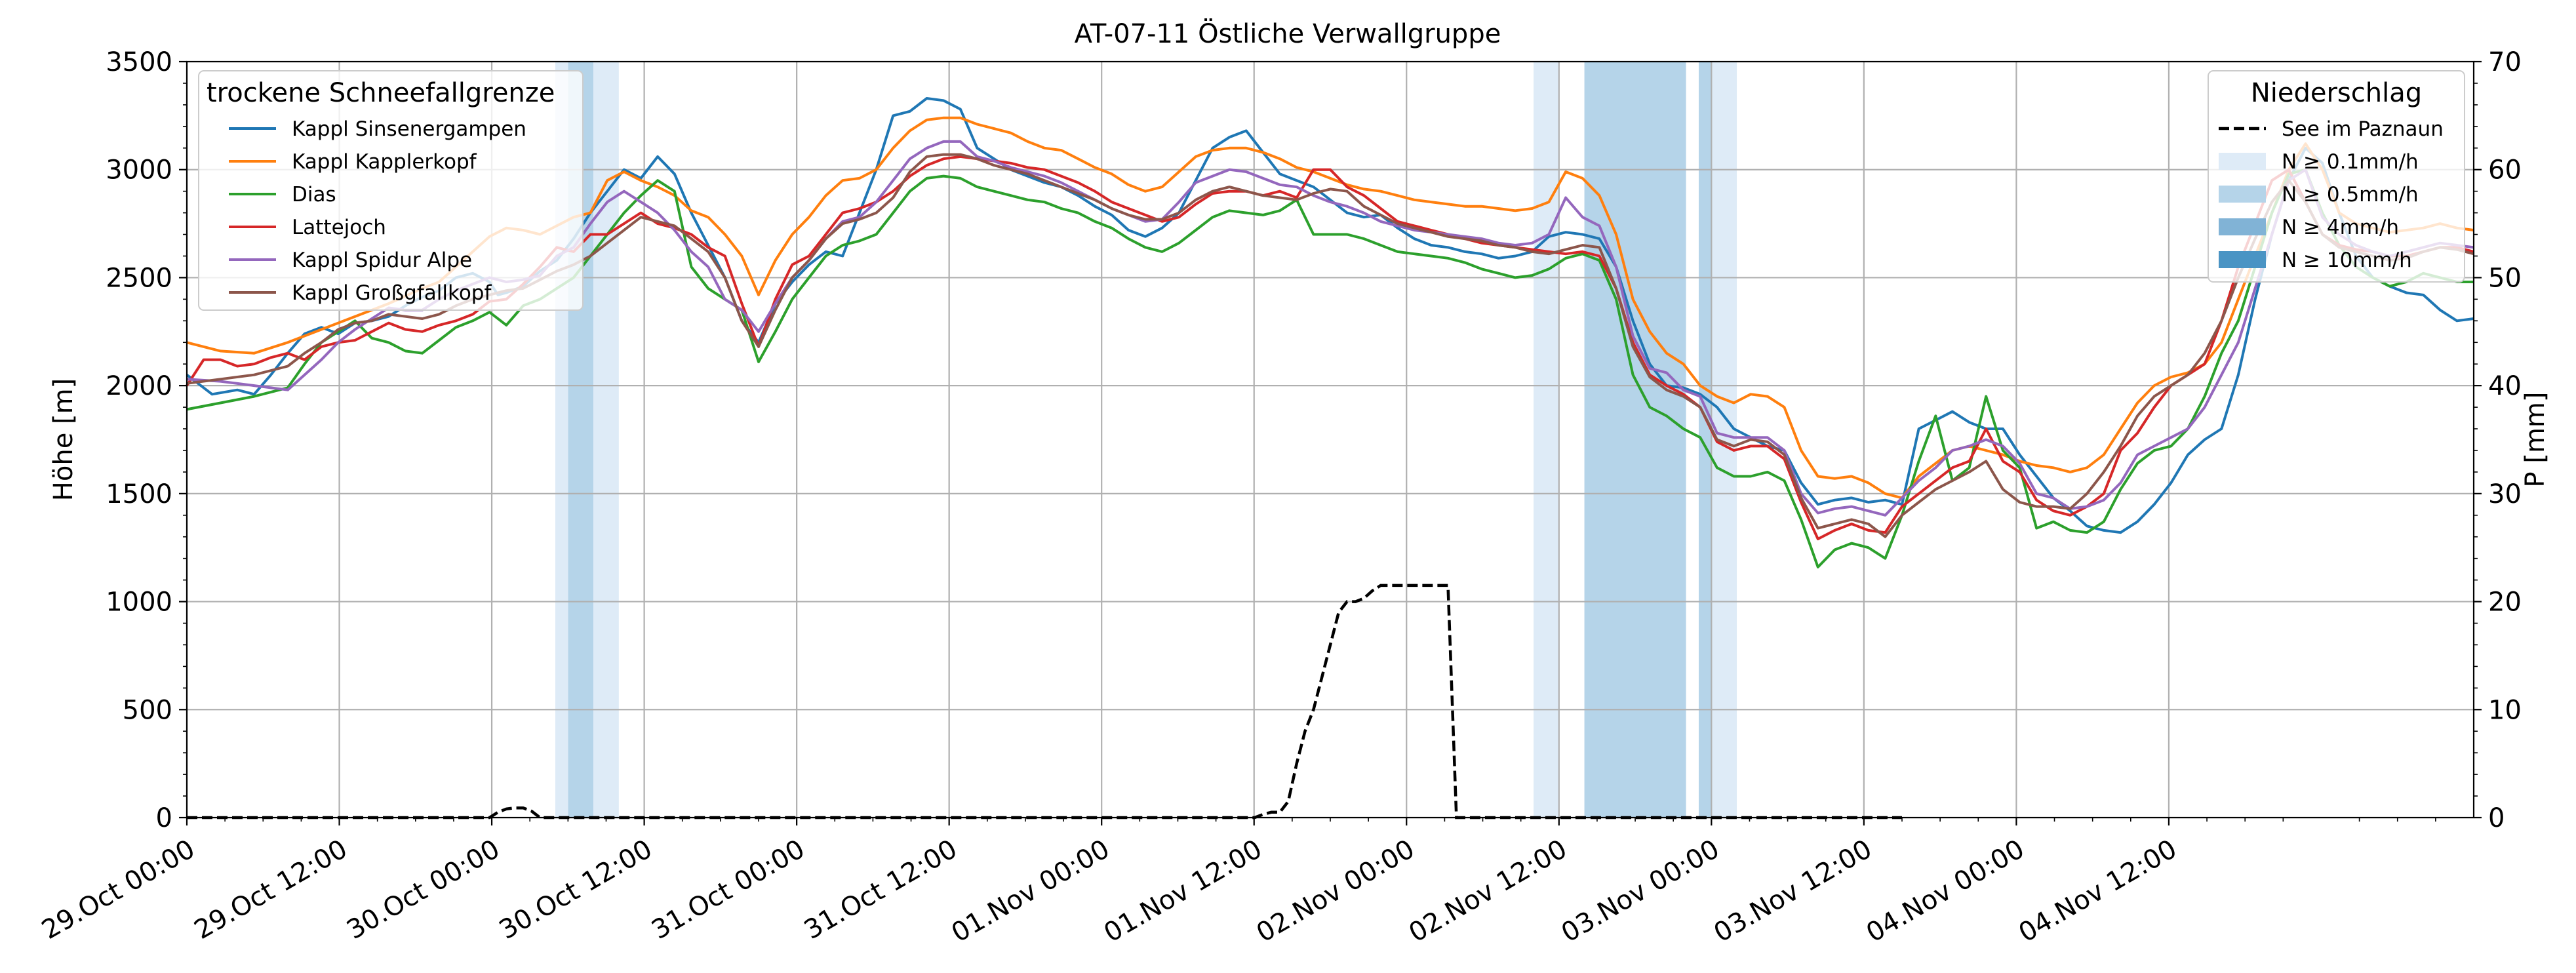 This screenshot has width=2576, height=973. What do you see at coordinates (382, 260) in the screenshot?
I see `legend-snow-label-4: Kappl Spidur Alpe` at bounding box center [382, 260].